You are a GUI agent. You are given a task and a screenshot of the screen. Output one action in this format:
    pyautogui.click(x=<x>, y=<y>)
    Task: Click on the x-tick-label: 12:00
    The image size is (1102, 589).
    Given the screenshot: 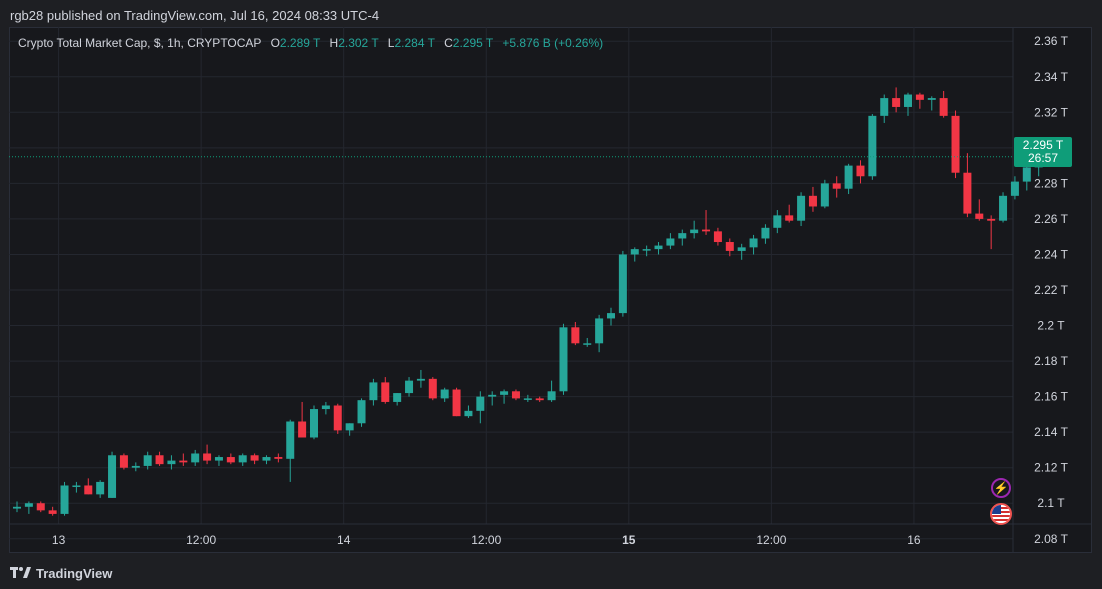 What is the action you would take?
    pyautogui.click(x=771, y=540)
    